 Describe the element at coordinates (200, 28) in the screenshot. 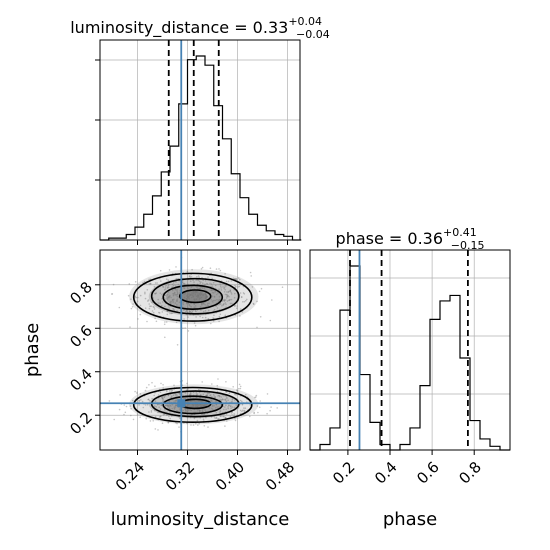

I see `title-luminosity-distance: luminosity_distance = 0.33+0.04 −0.04` at that location.